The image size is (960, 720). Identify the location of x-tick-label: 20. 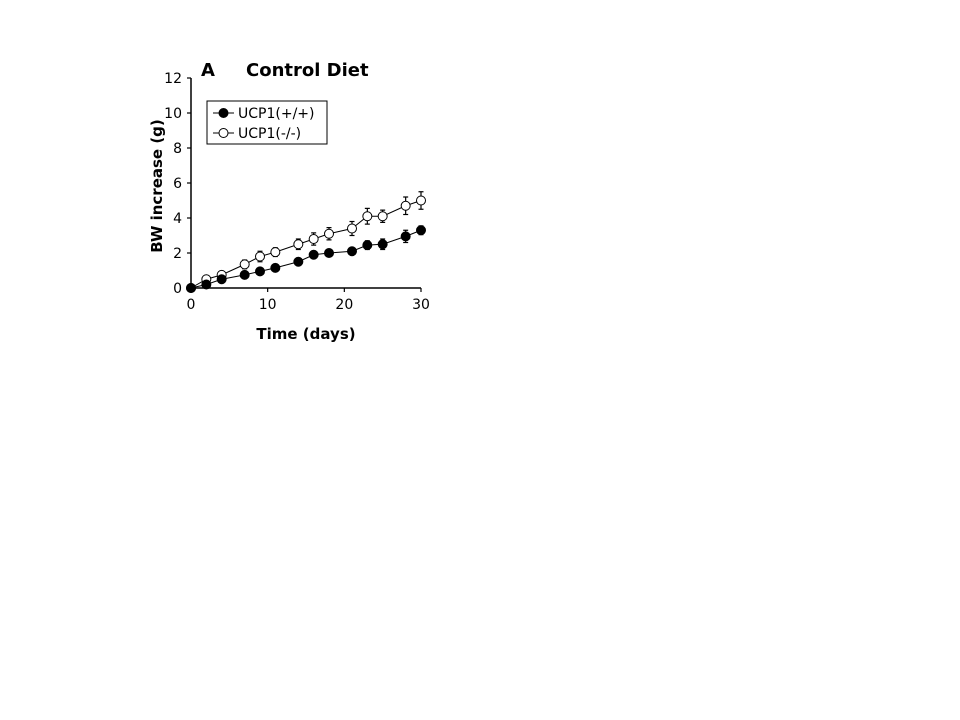
(344, 305).